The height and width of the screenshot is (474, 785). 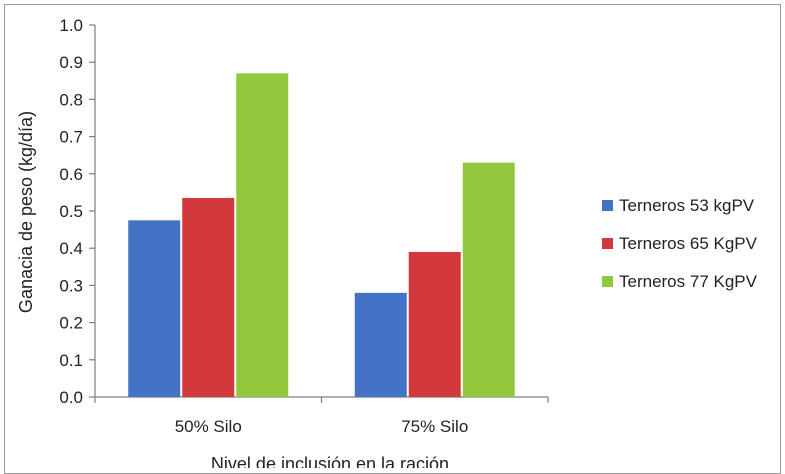 I want to click on legend-label: Terneros 77 KgPV, so click(x=688, y=281).